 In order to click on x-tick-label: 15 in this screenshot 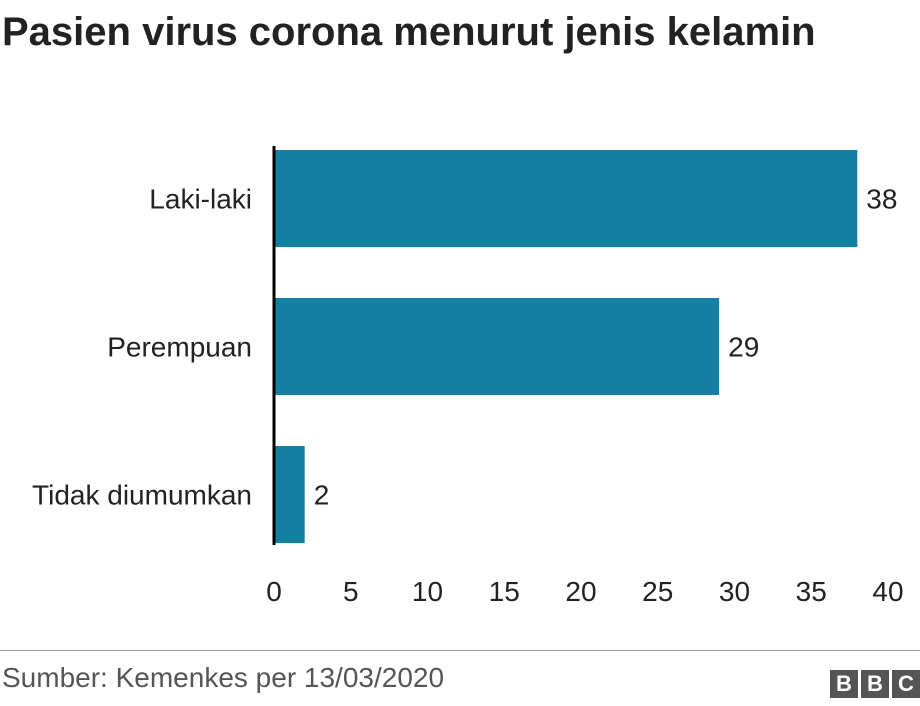, I will do `click(504, 591)`.